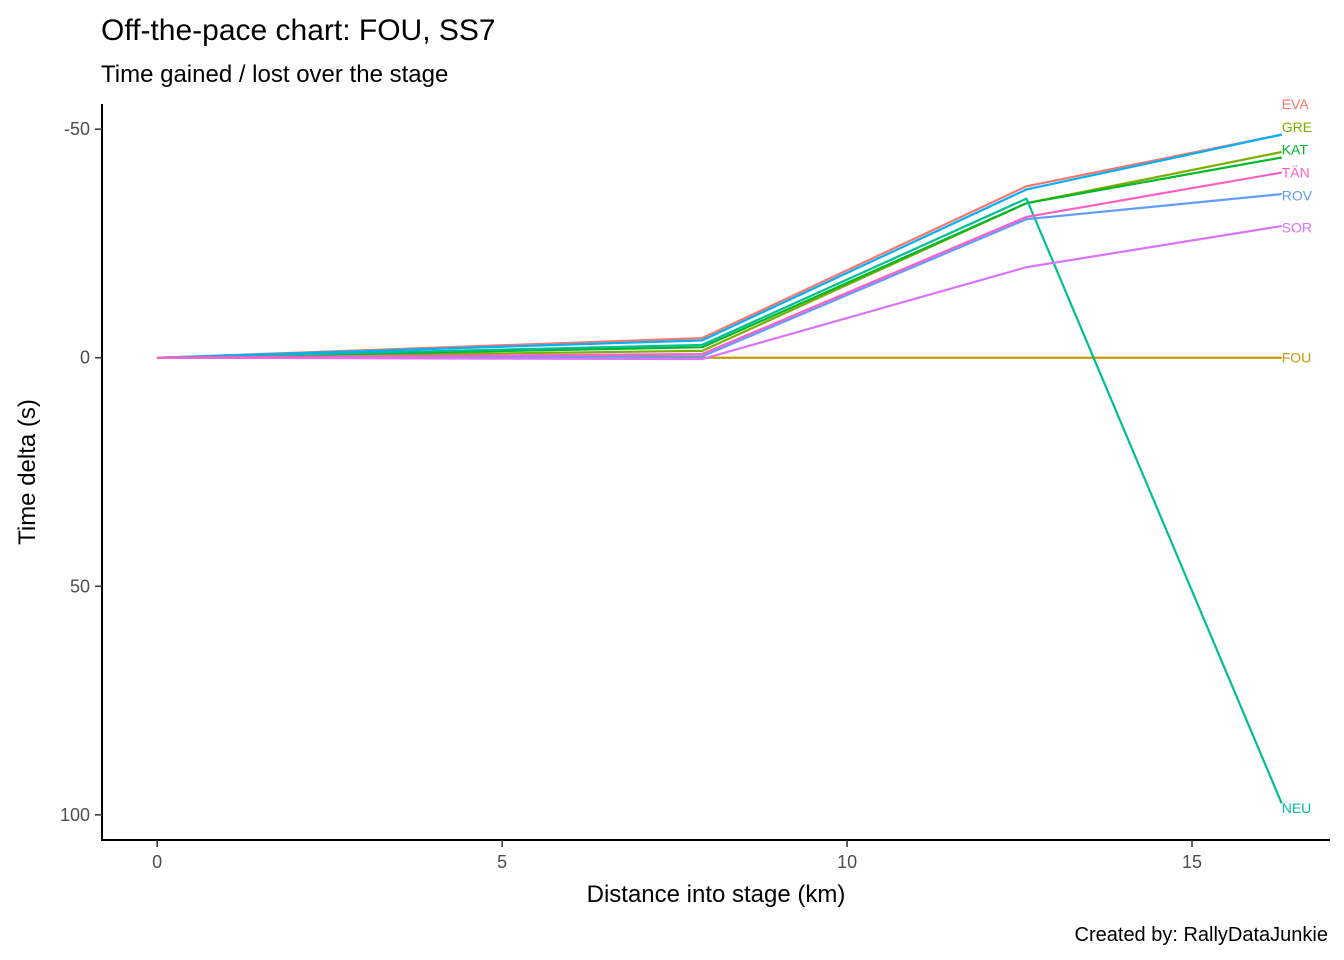  Describe the element at coordinates (1295, 150) in the screenshot. I see `series-label-kat: KAT` at that location.